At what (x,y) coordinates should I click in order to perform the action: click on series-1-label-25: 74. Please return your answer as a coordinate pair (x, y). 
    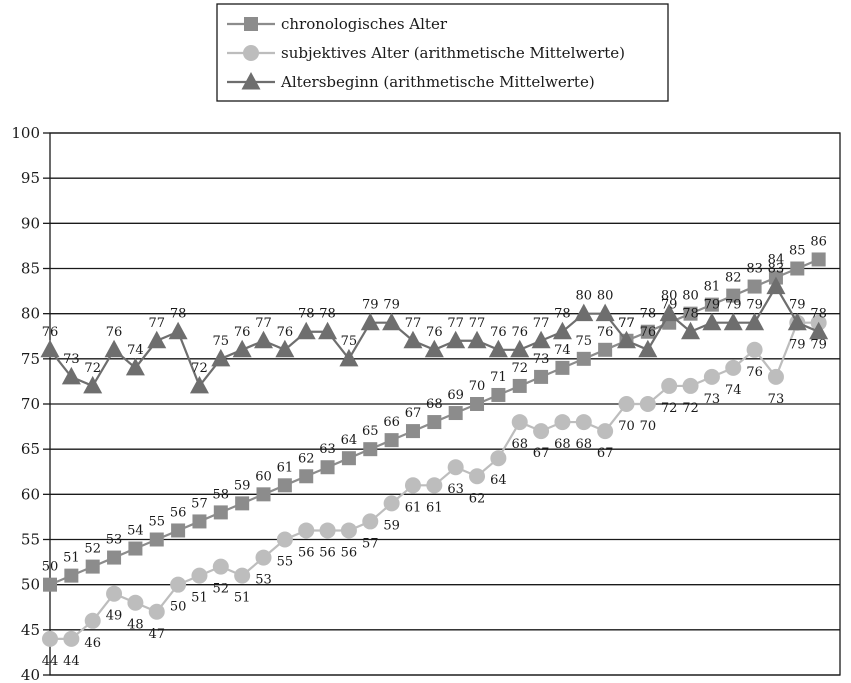
    Looking at the image, I should click on (562, 350).